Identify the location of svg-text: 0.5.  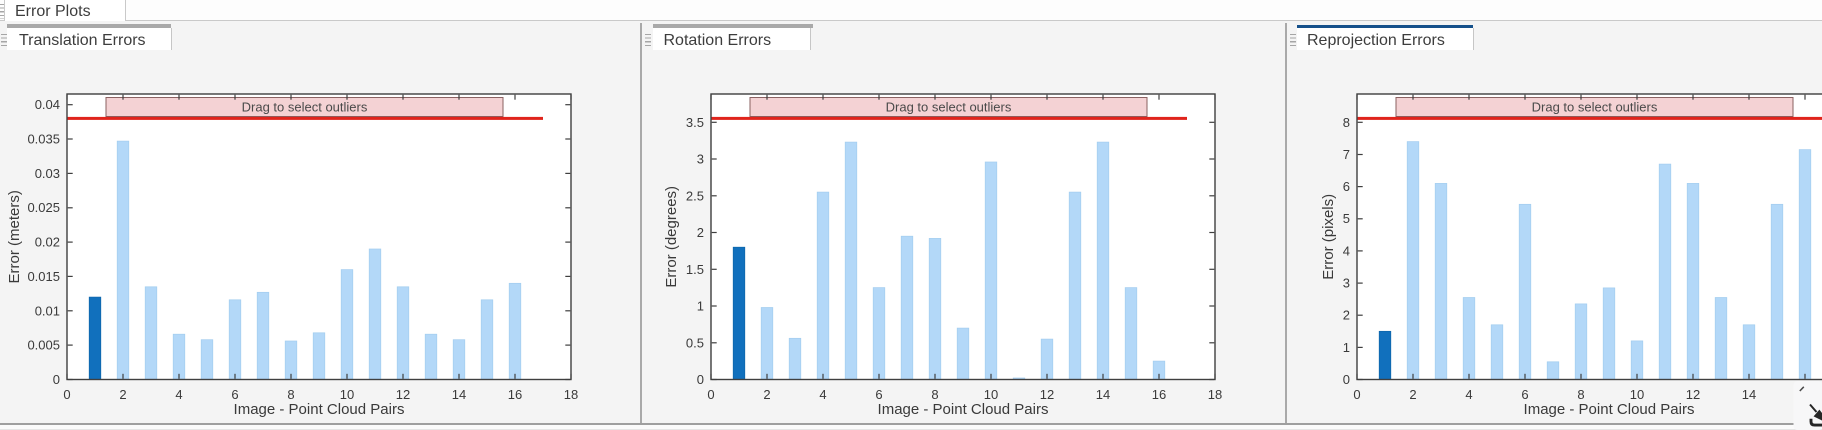
(695, 342).